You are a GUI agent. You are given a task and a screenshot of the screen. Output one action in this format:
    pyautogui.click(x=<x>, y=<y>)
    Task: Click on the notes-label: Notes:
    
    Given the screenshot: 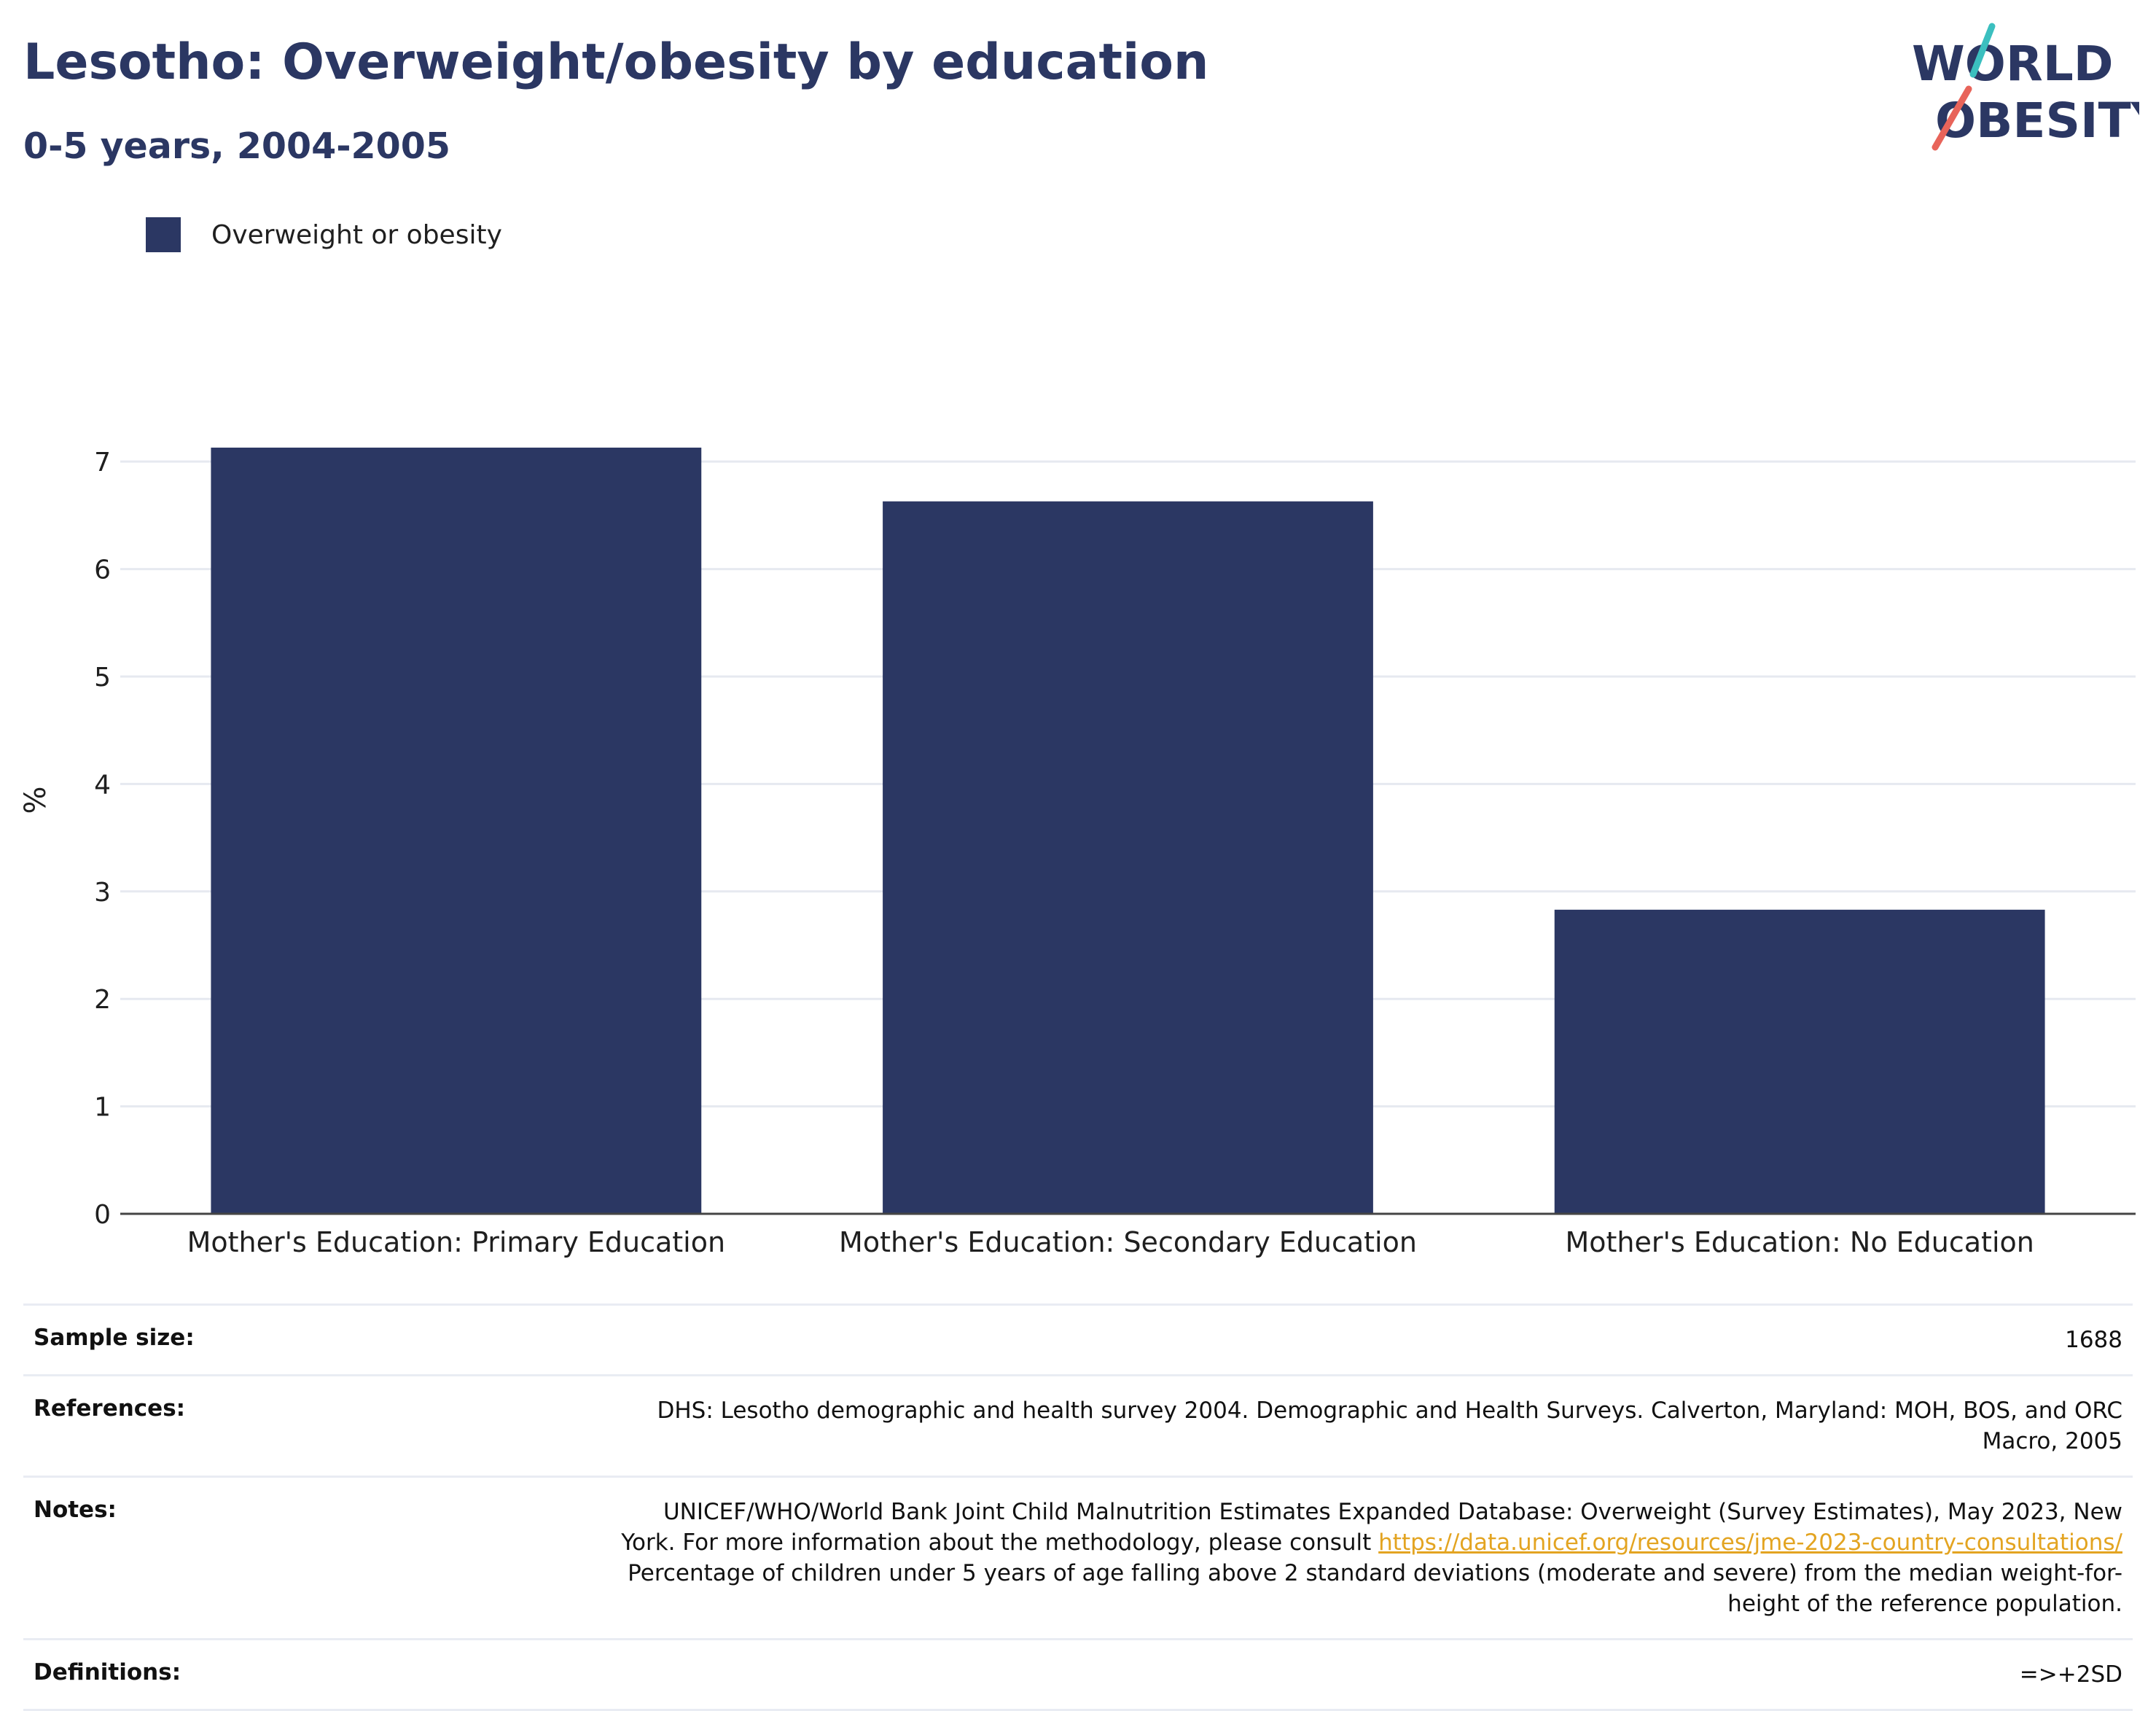 What is the action you would take?
    pyautogui.click(x=76, y=1510)
    